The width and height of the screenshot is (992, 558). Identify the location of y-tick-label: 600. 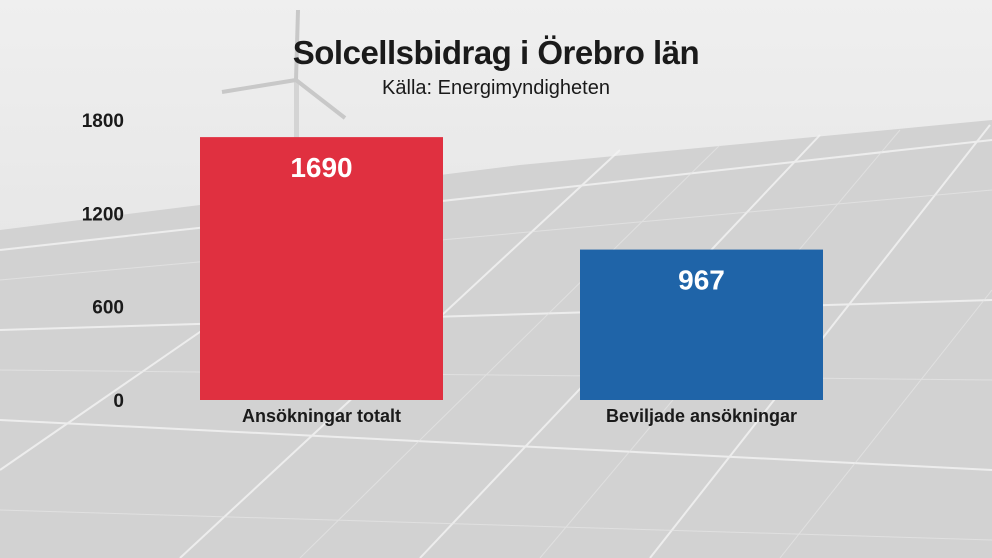
(108, 308).